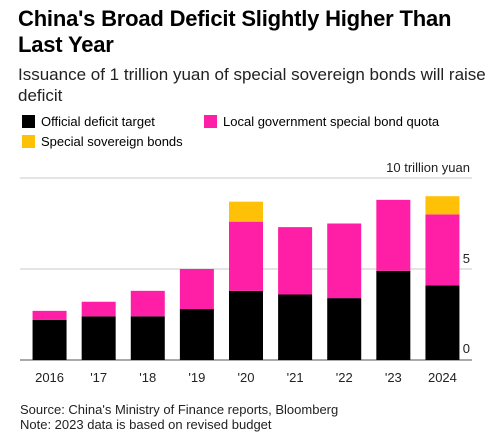 Image resolution: width=496 pixels, height=437 pixels. I want to click on x-tick-label-8: 2024, so click(442, 377).